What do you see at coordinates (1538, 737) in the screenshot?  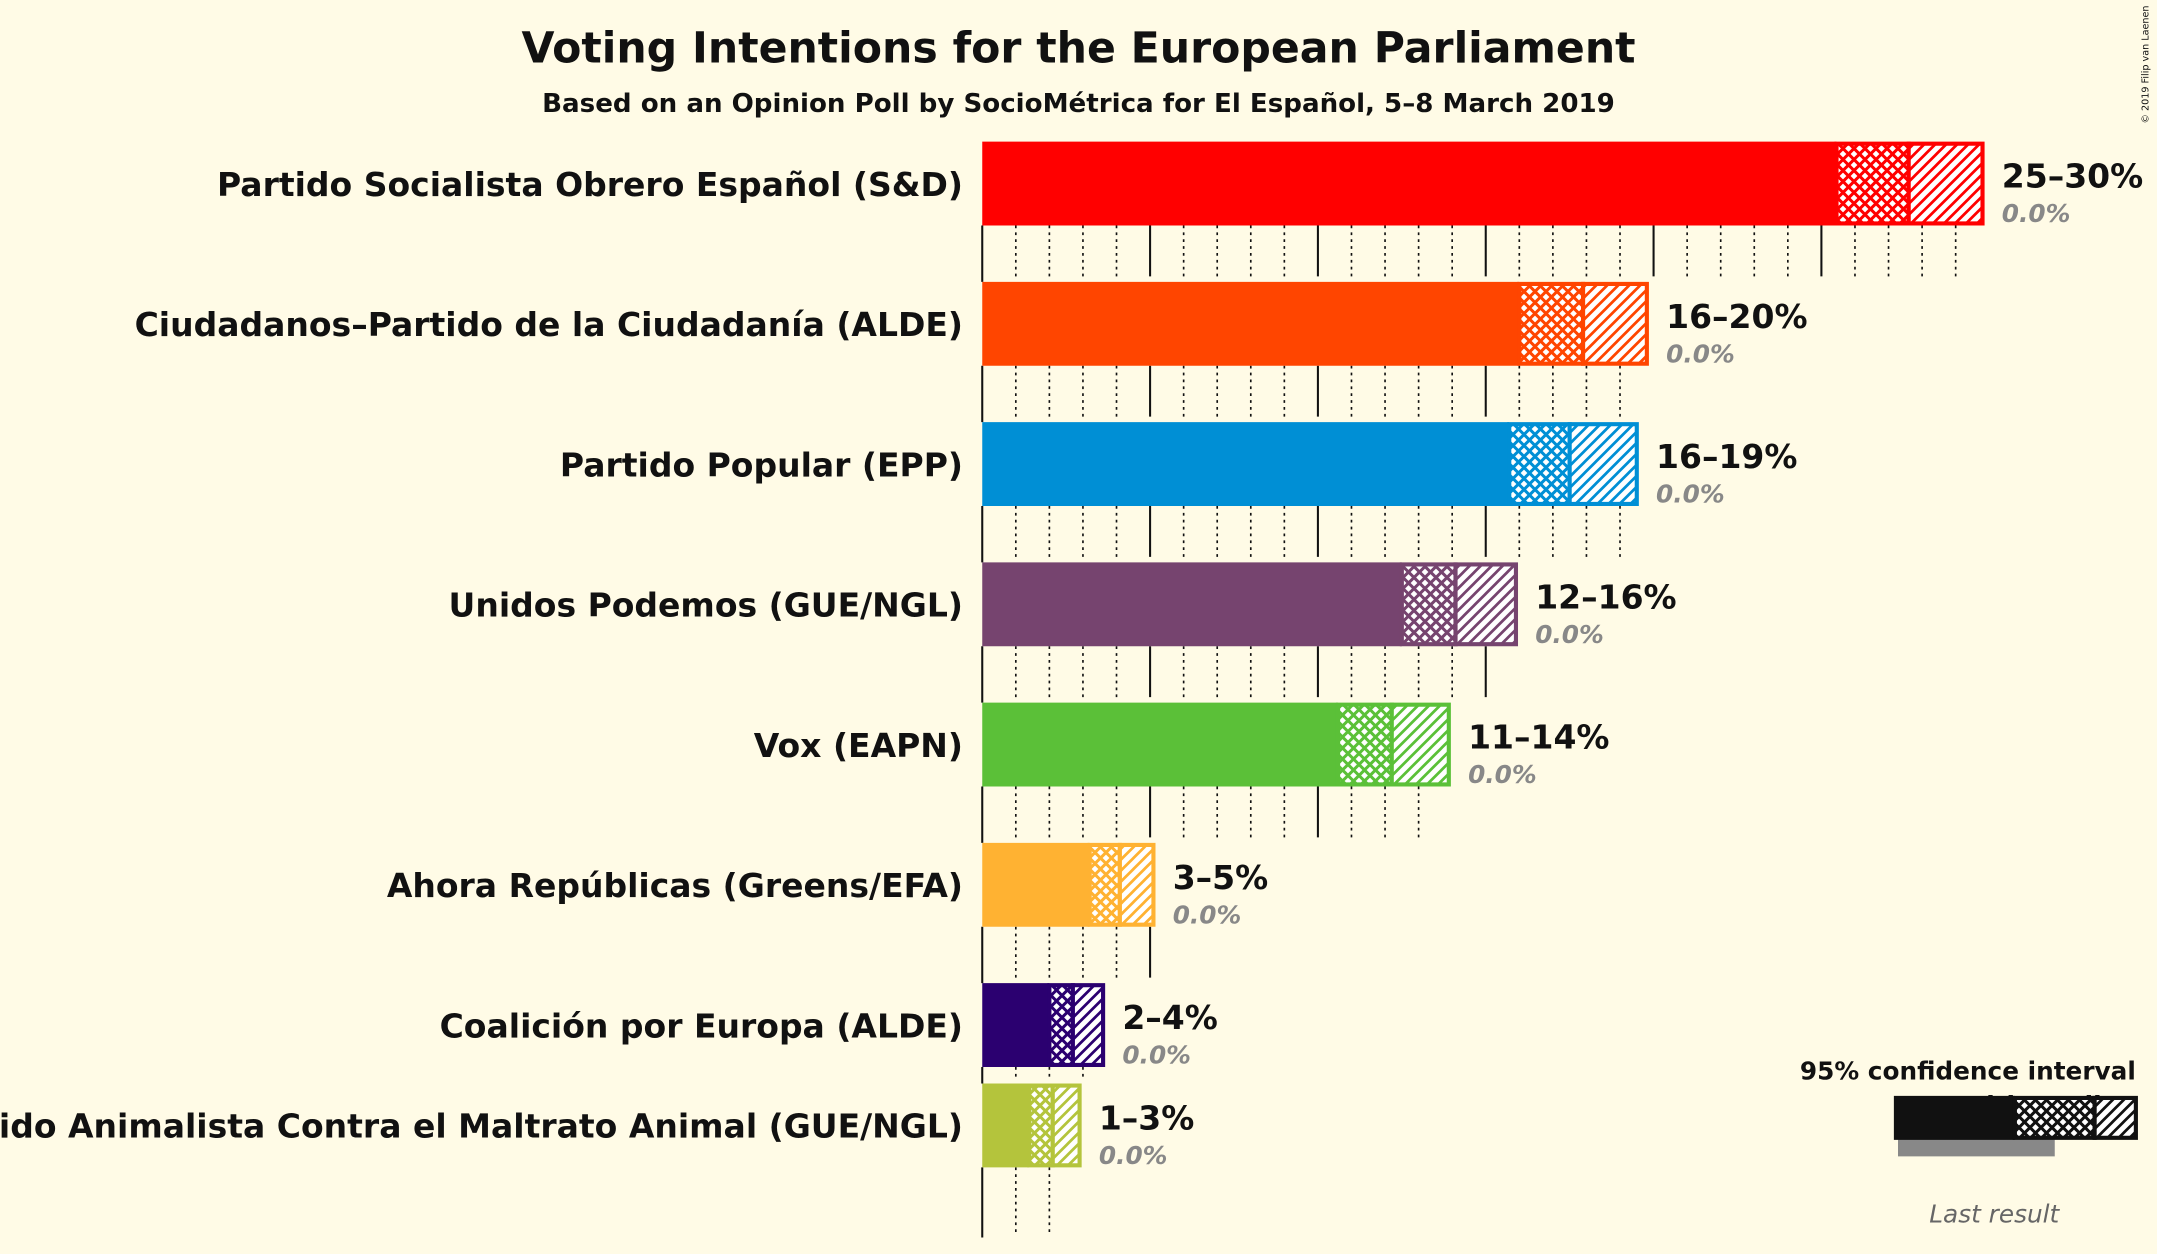 I see `range-label: 11–14%` at bounding box center [1538, 737].